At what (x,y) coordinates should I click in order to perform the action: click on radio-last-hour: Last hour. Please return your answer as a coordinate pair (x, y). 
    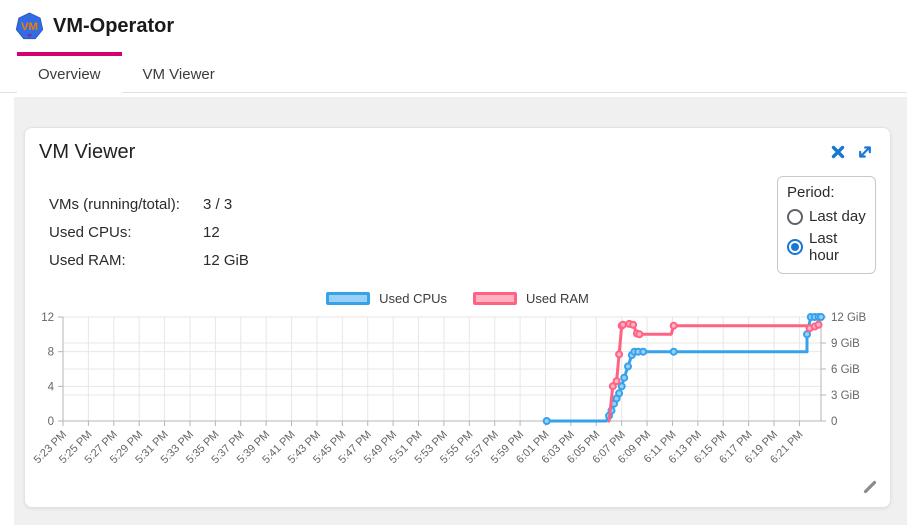
    Looking at the image, I should click on (826, 247).